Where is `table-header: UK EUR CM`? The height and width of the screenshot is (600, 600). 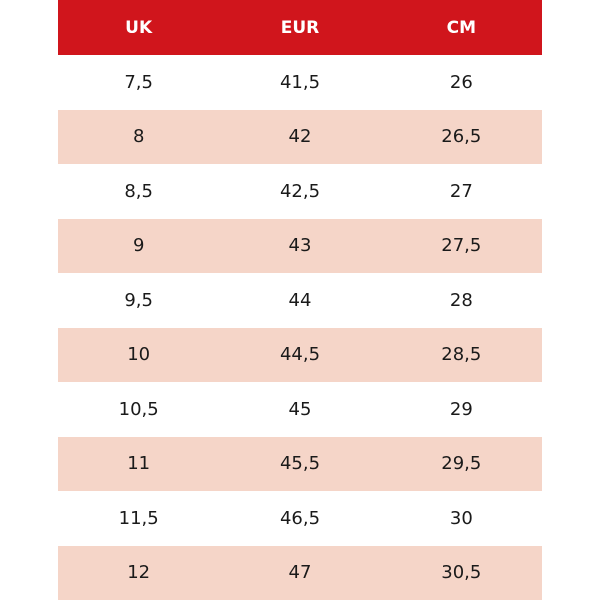
table-header: UK EUR CM is located at coordinates (300, 27).